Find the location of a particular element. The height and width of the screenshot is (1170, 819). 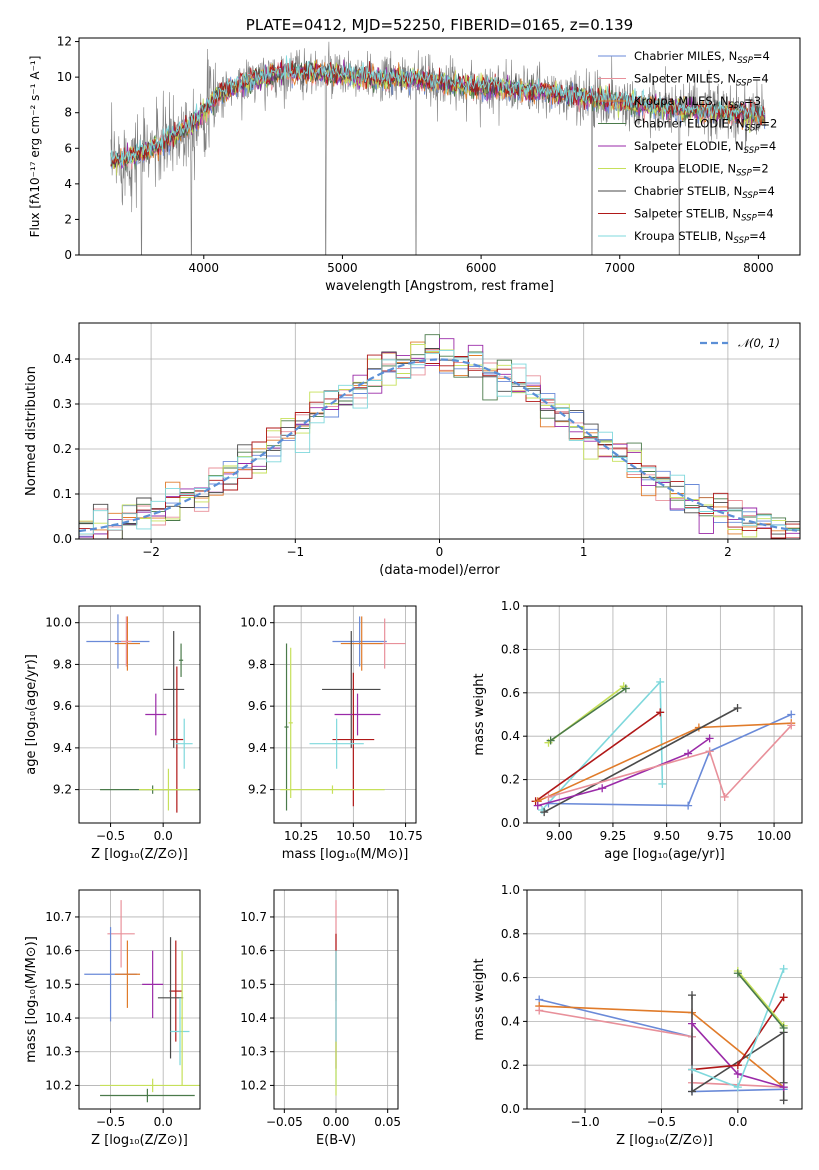

y-tick-label: 10.7 is located at coordinates (253, 917).